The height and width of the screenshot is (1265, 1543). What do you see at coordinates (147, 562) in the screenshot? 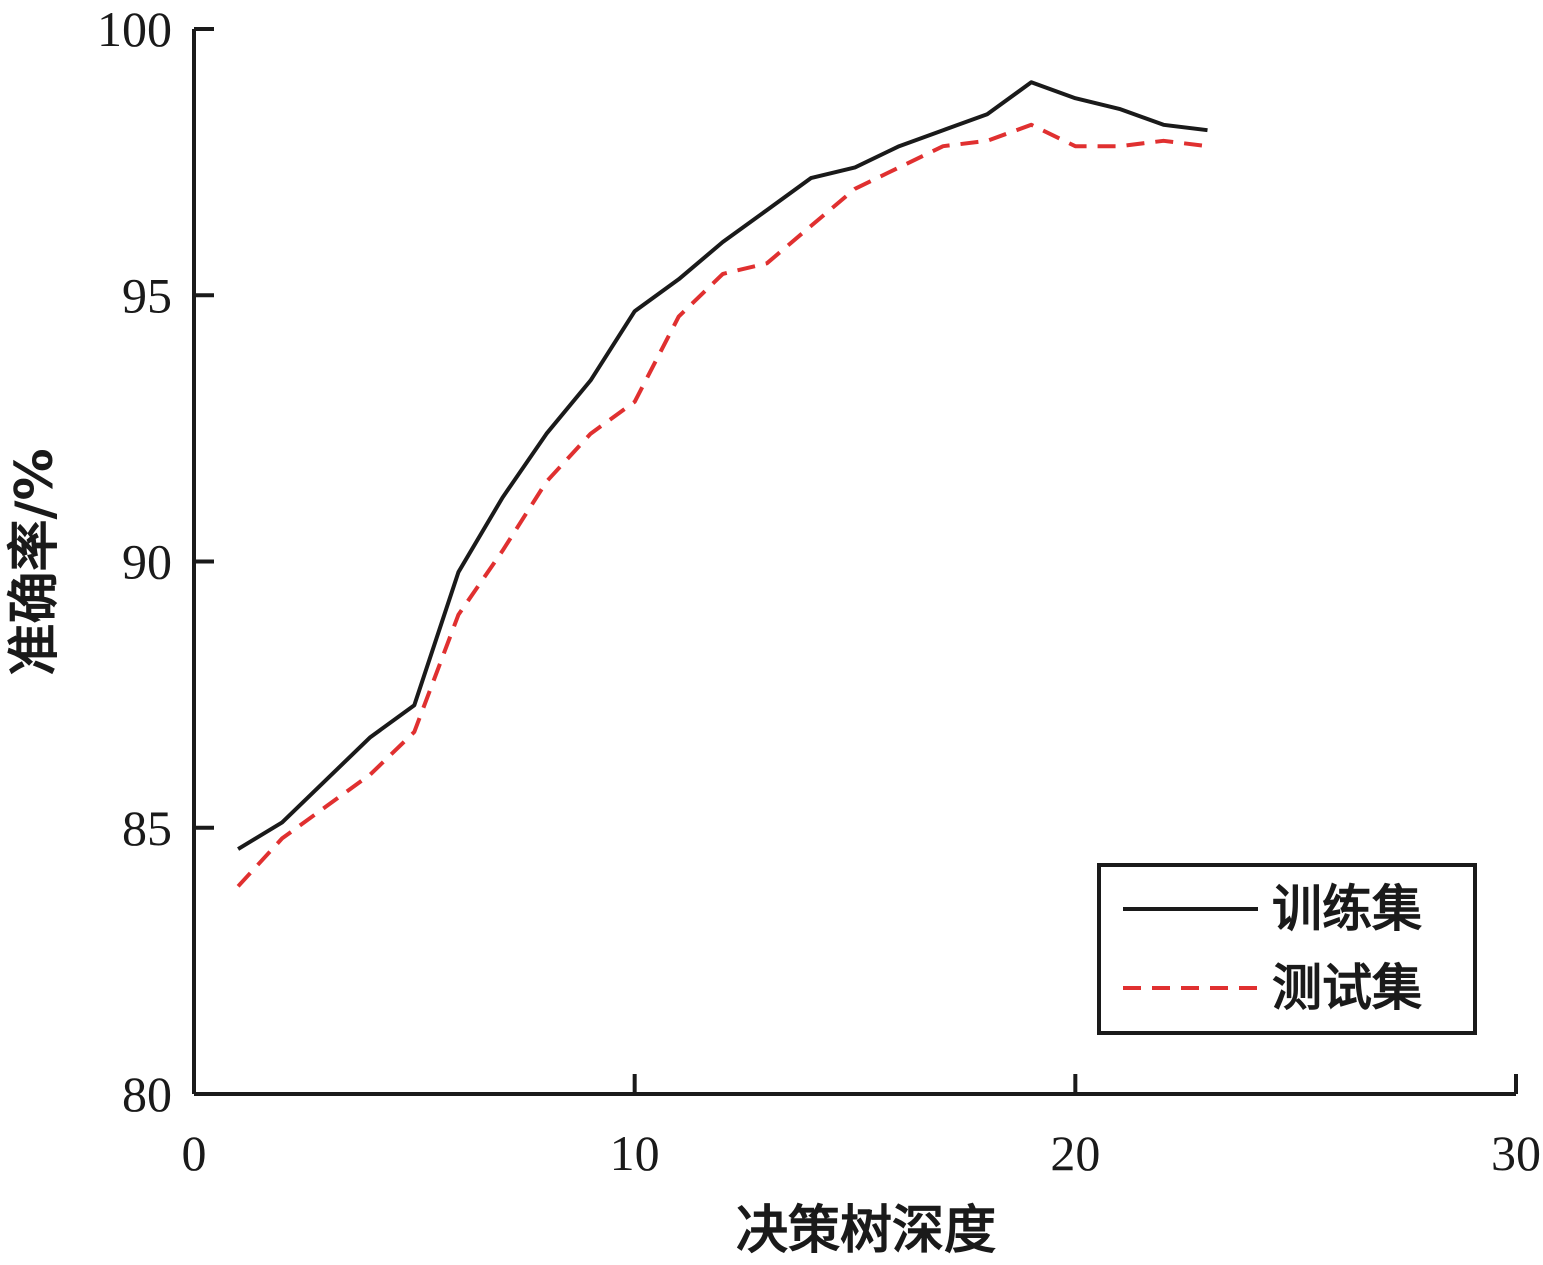
I see `y-tick-label: 90` at bounding box center [147, 562].